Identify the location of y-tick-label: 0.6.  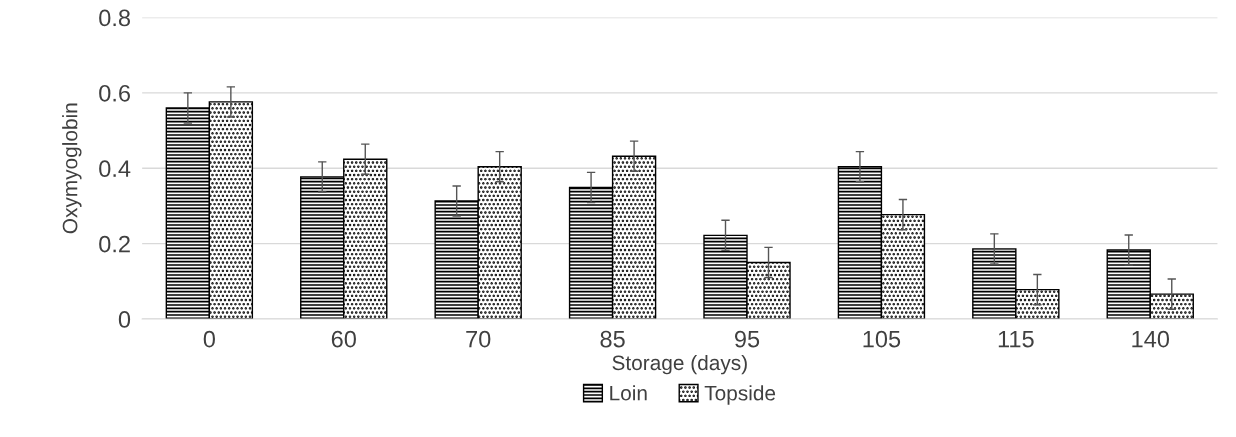
(114, 93).